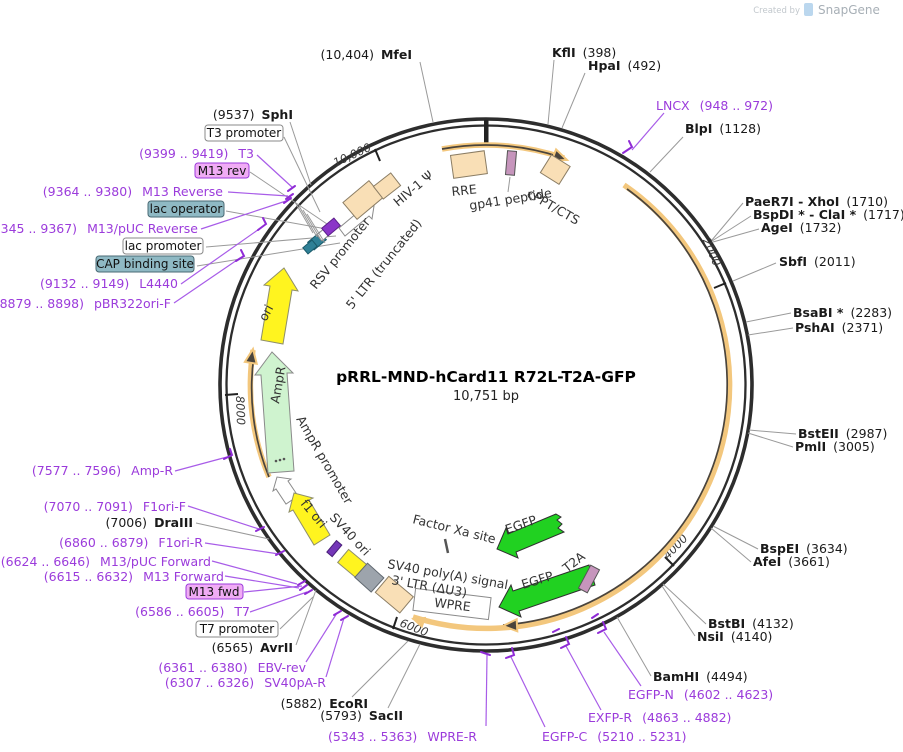 The width and height of the screenshot is (903, 752). What do you see at coordinates (361, 715) in the screenshot?
I see `enzyme-label-sacii: (5793) SacII` at bounding box center [361, 715].